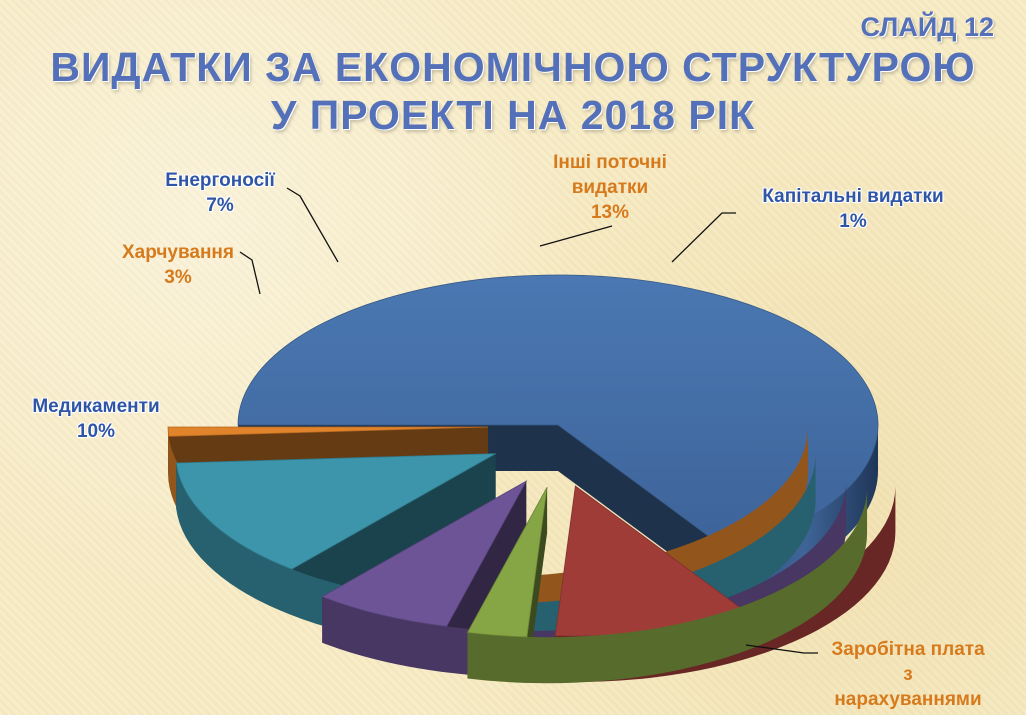 Image resolution: width=1026 pixels, height=715 pixels. What do you see at coordinates (908, 699) in the screenshot?
I see `label-salary-line3: нарахуваннями` at bounding box center [908, 699].